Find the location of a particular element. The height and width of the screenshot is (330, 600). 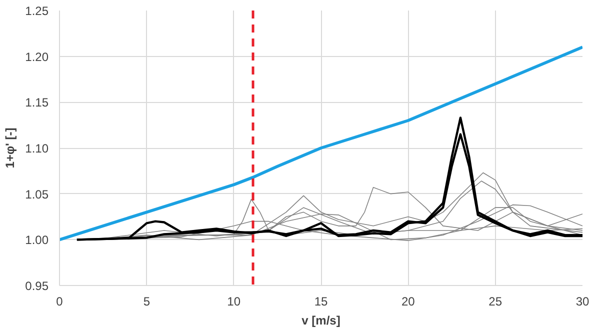

x-axis-title: v [m/s] is located at coordinates (321, 321).